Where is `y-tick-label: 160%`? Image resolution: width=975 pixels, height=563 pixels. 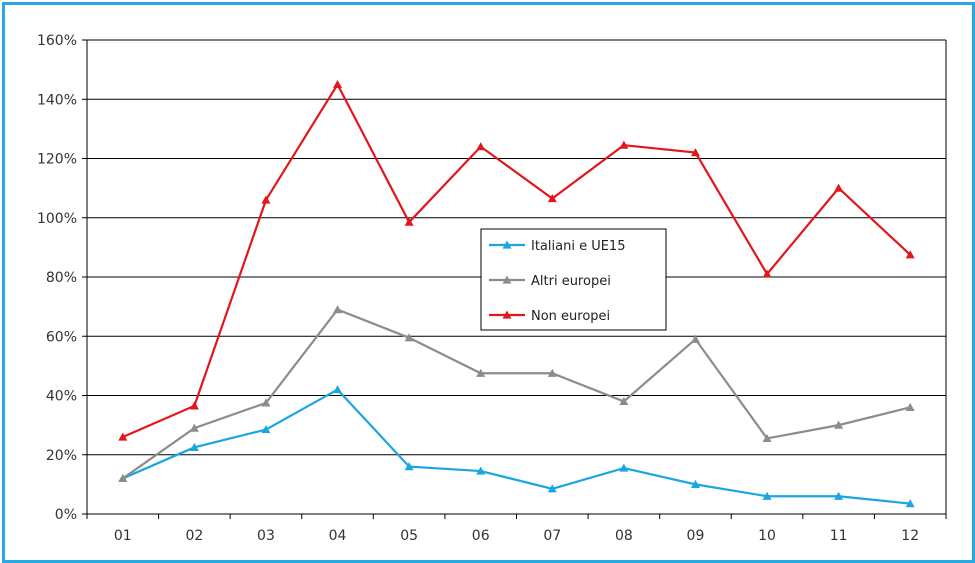 y-tick-label: 160% is located at coordinates (57, 41).